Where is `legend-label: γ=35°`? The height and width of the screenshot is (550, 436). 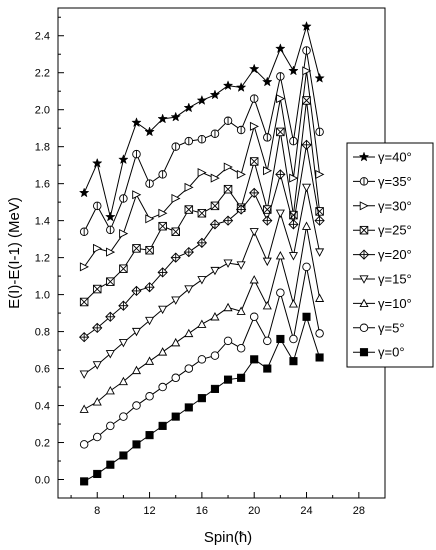 legend-label: γ=35° is located at coordinates (395, 181).